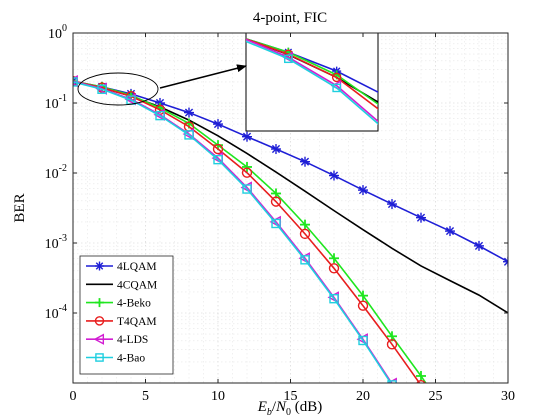 The image size is (560, 420). What do you see at coordinates (363, 396) in the screenshot?
I see `x-tick-label: 20` at bounding box center [363, 396].